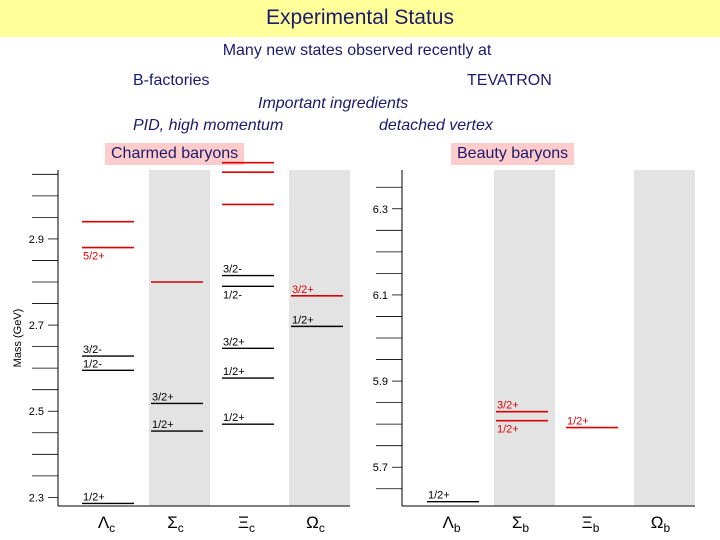 Image resolution: width=720 pixels, height=540 pixels. Describe the element at coordinates (451, 524) in the screenshot. I see `column-label-Λb: Λb` at that location.